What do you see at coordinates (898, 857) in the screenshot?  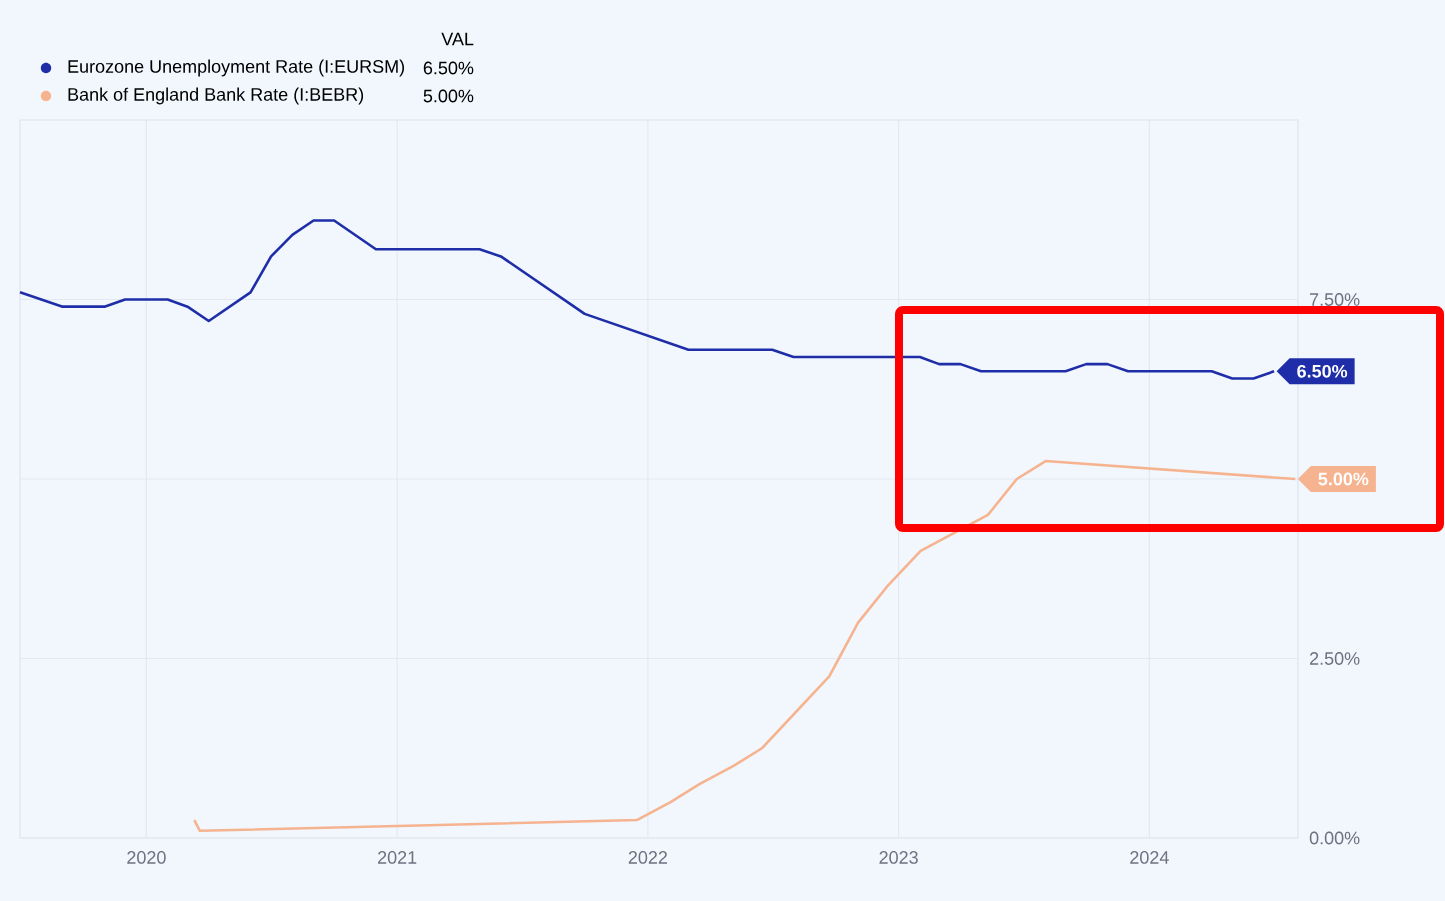 I see `x-tick-label: 2023` at bounding box center [898, 857].